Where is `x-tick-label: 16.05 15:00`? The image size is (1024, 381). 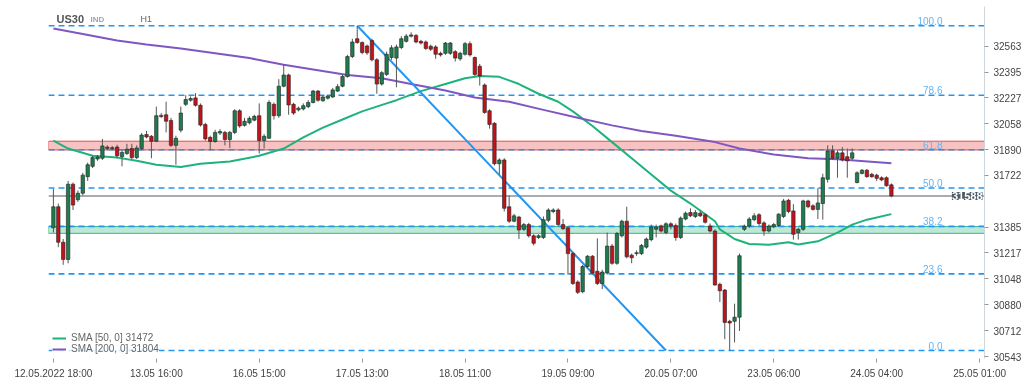 x-tick-label: 16.05 15:00 is located at coordinates (259, 373).